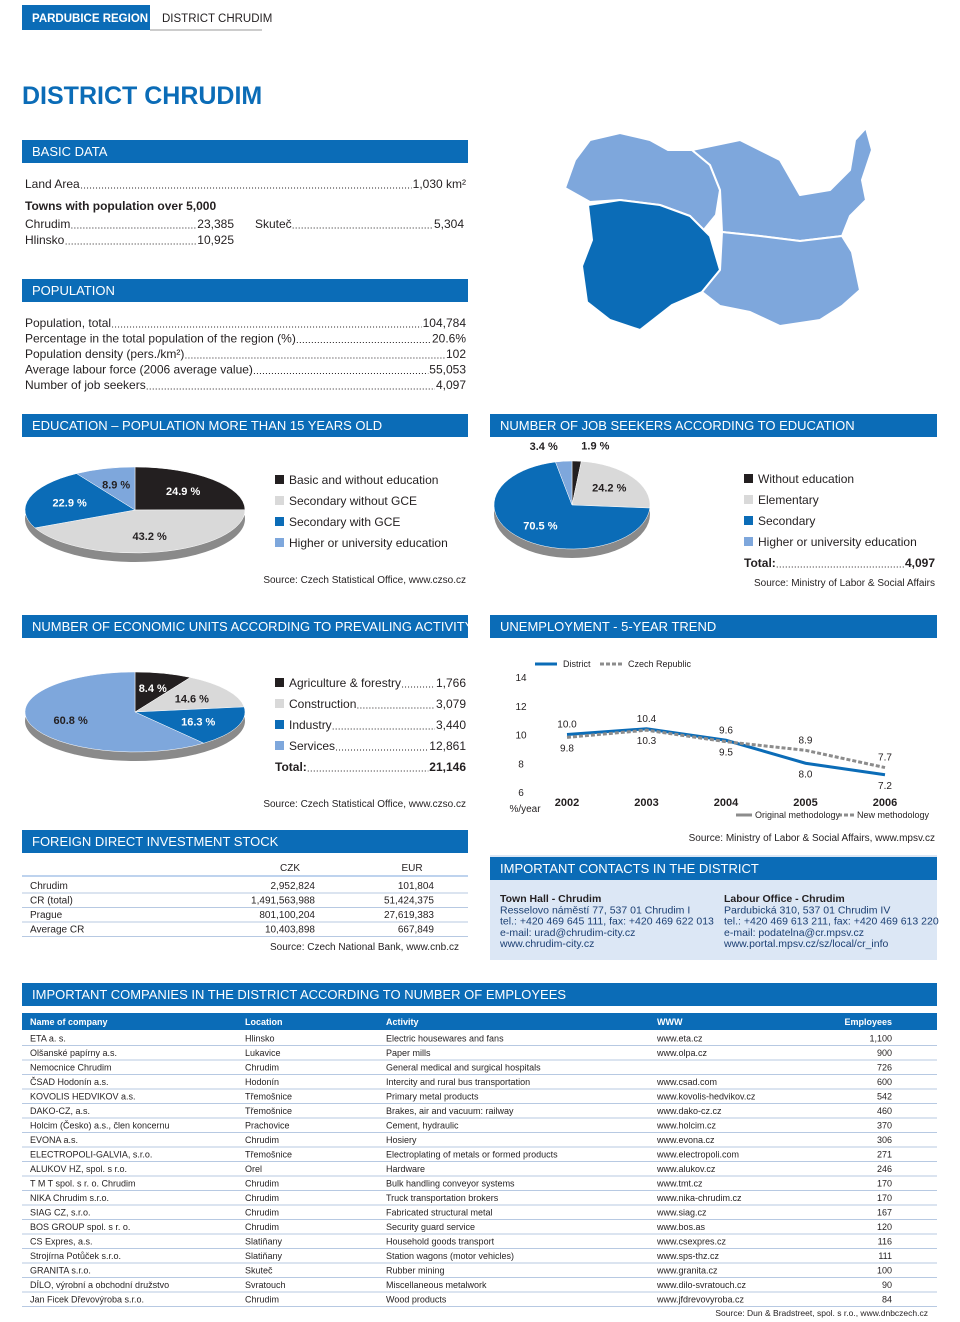  Describe the element at coordinates (806, 479) in the screenshot. I see `legend-label: Without education` at that location.